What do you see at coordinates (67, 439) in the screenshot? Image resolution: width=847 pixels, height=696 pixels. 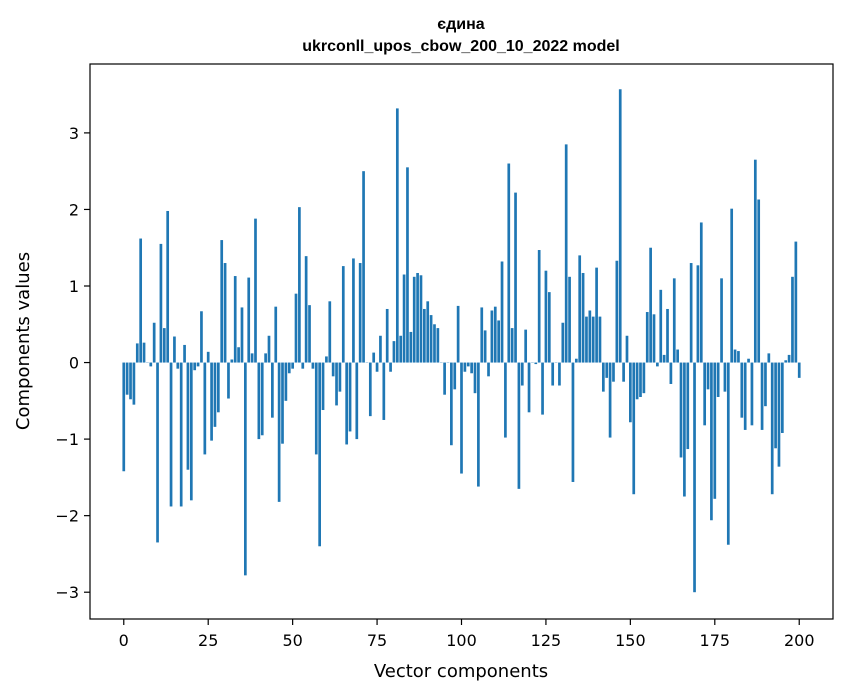 I see `y-tick-label: −1` at bounding box center [67, 439].